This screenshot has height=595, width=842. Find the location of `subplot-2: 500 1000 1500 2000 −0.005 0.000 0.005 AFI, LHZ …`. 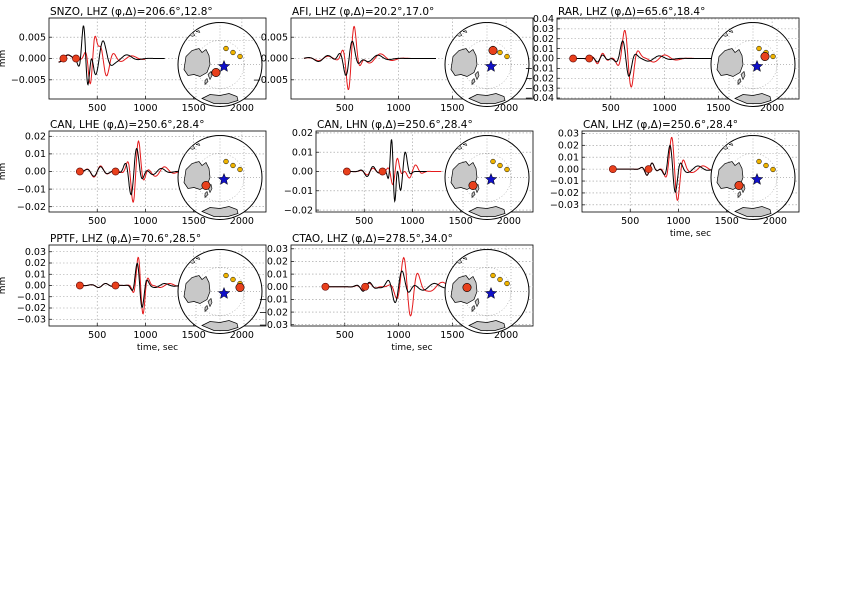

subplot-2: 500 1000 1500 2000 −0.005 0.000 0.005 AFI, LHZ … is located at coordinates (393, 60).